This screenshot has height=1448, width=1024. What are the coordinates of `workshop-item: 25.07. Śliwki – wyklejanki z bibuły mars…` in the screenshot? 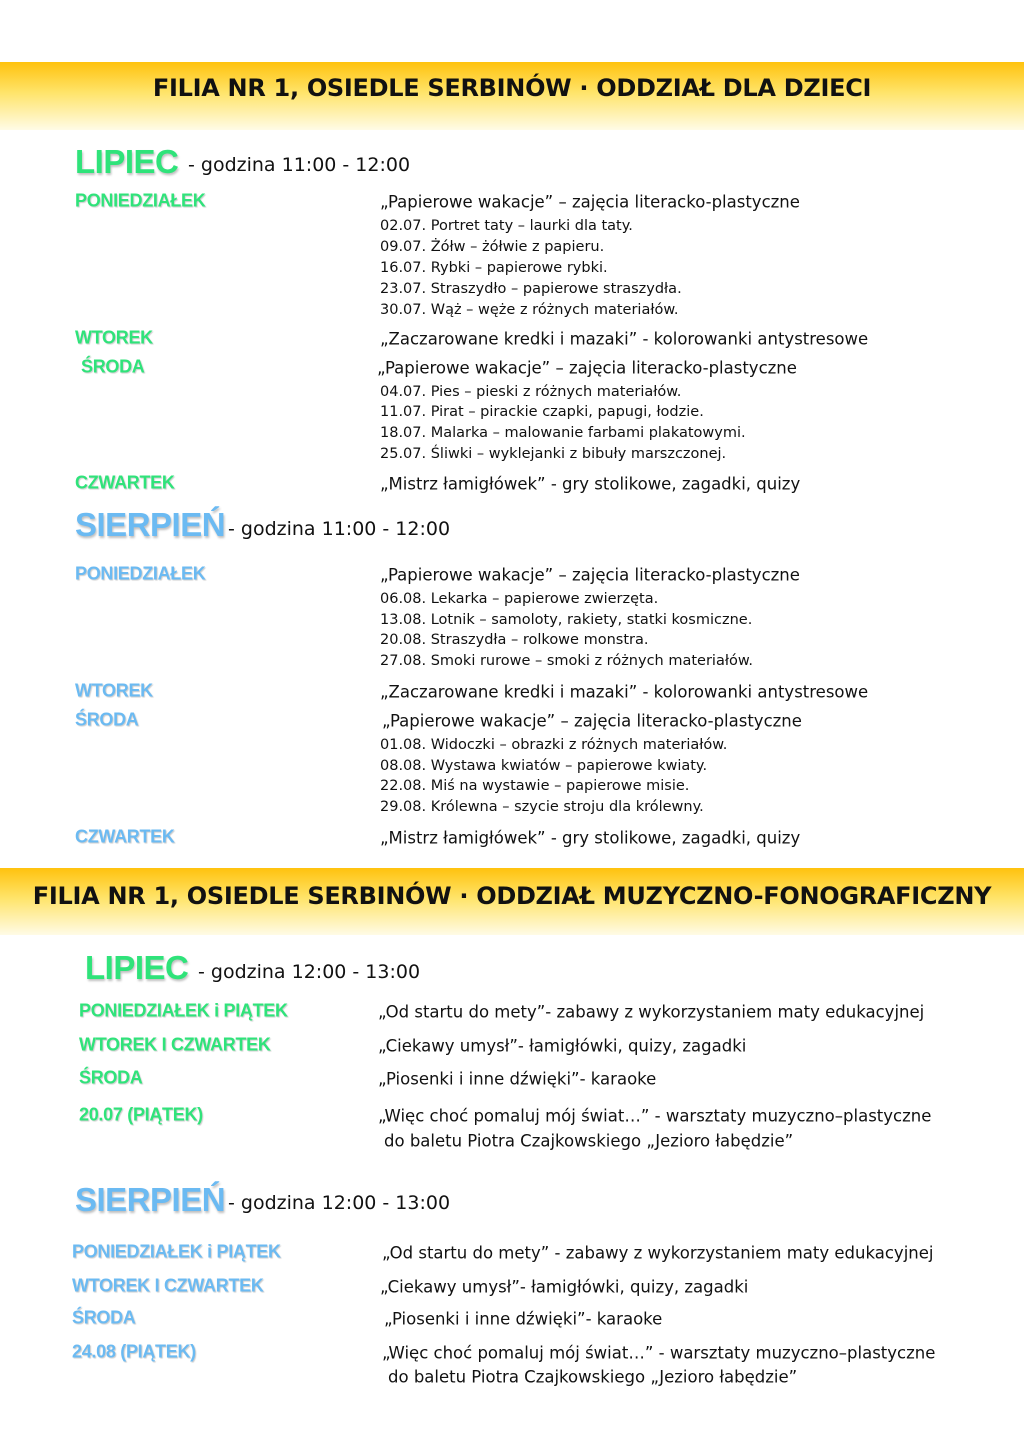 It's located at (553, 454).